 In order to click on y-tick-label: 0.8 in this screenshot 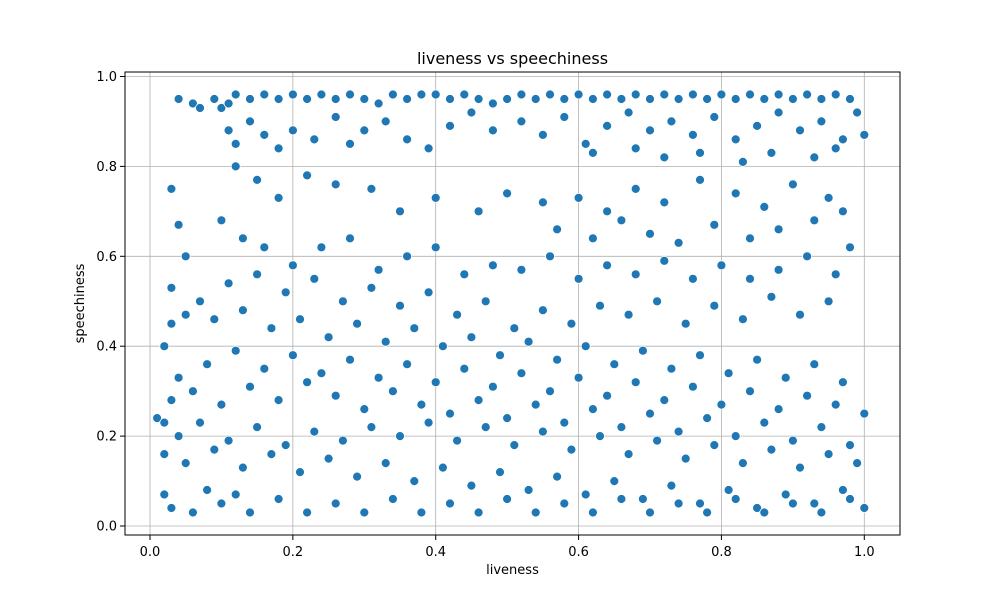, I will do `click(106, 167)`.